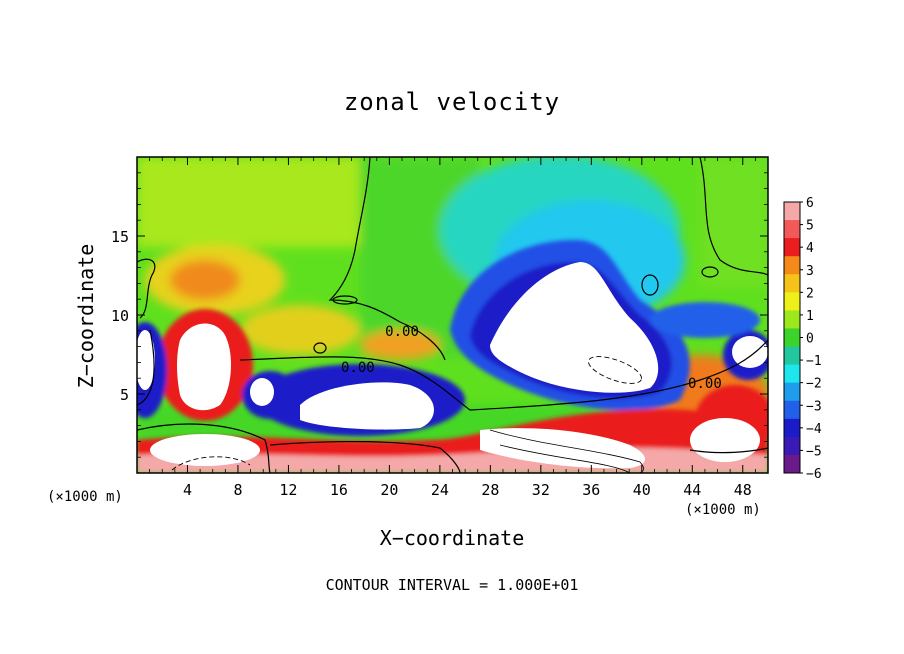 Image resolution: width=904 pixels, height=654 pixels. What do you see at coordinates (252, 202) in the screenshot?
I see `field-upper-left-band` at bounding box center [252, 202].